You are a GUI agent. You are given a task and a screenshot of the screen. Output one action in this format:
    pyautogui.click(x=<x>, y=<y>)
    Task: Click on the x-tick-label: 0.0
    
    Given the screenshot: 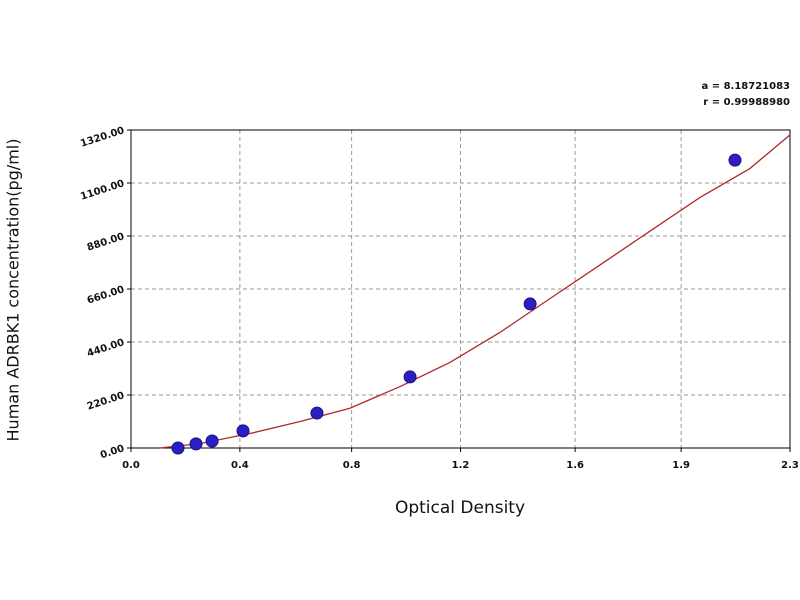 What is the action you would take?
    pyautogui.click(x=131, y=465)
    